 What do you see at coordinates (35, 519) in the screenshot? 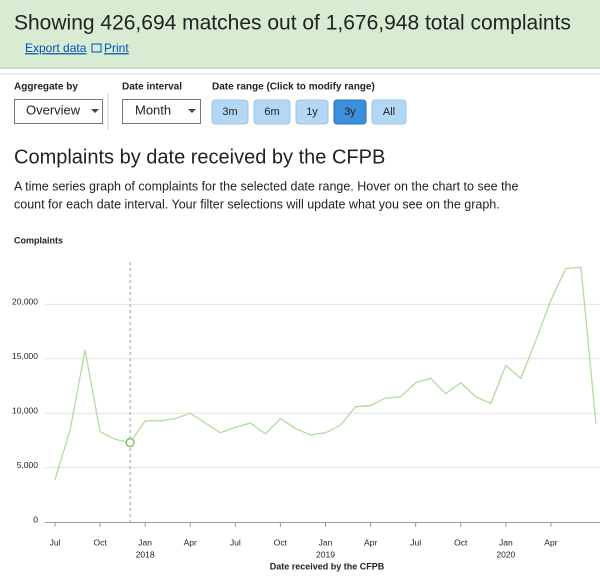
I see `y-tick-label: 0` at bounding box center [35, 519].